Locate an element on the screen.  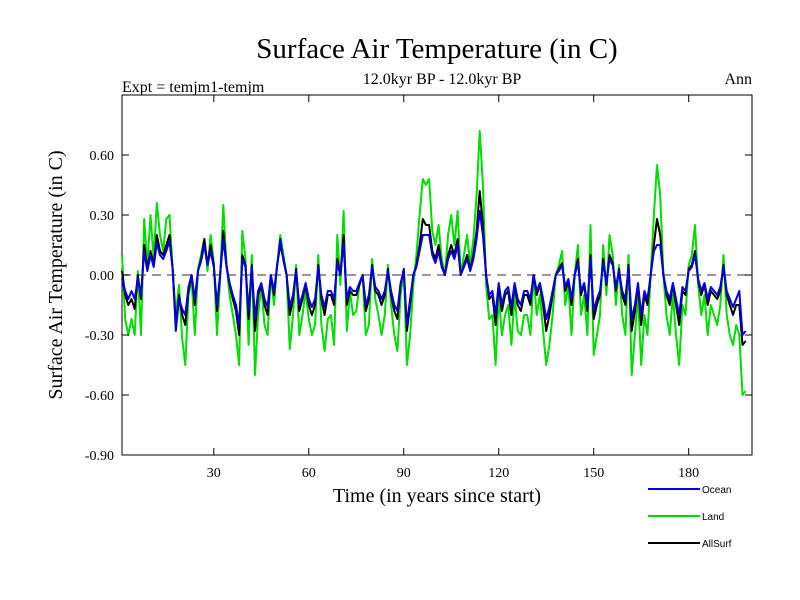
x-tick-label: 90 is located at coordinates (404, 473).